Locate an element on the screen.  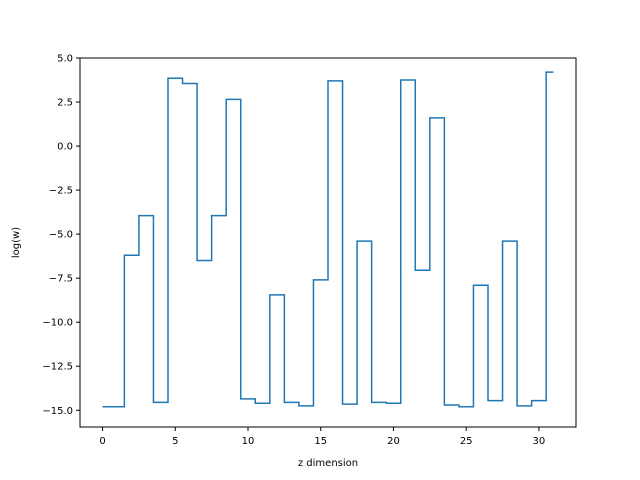
y-tick-label: 5.0 is located at coordinates (65, 59).